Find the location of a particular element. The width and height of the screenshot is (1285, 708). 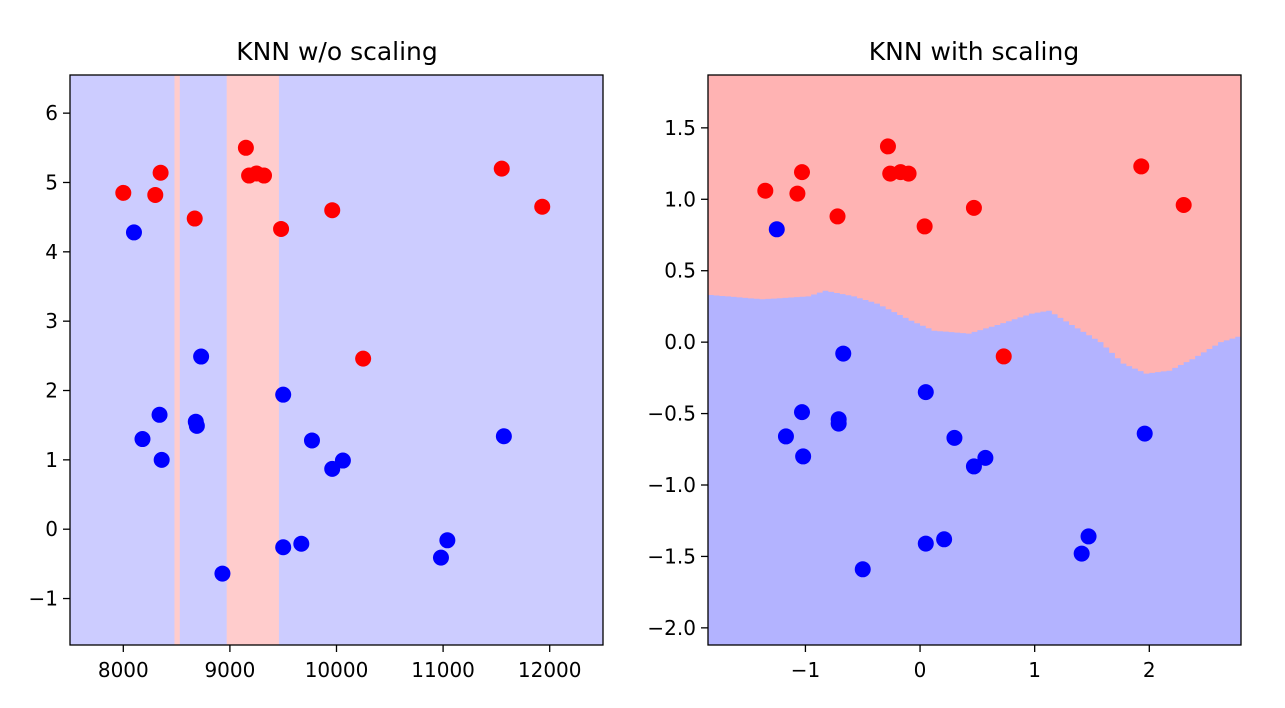

x-tick-label: 9000 is located at coordinates (229, 670).